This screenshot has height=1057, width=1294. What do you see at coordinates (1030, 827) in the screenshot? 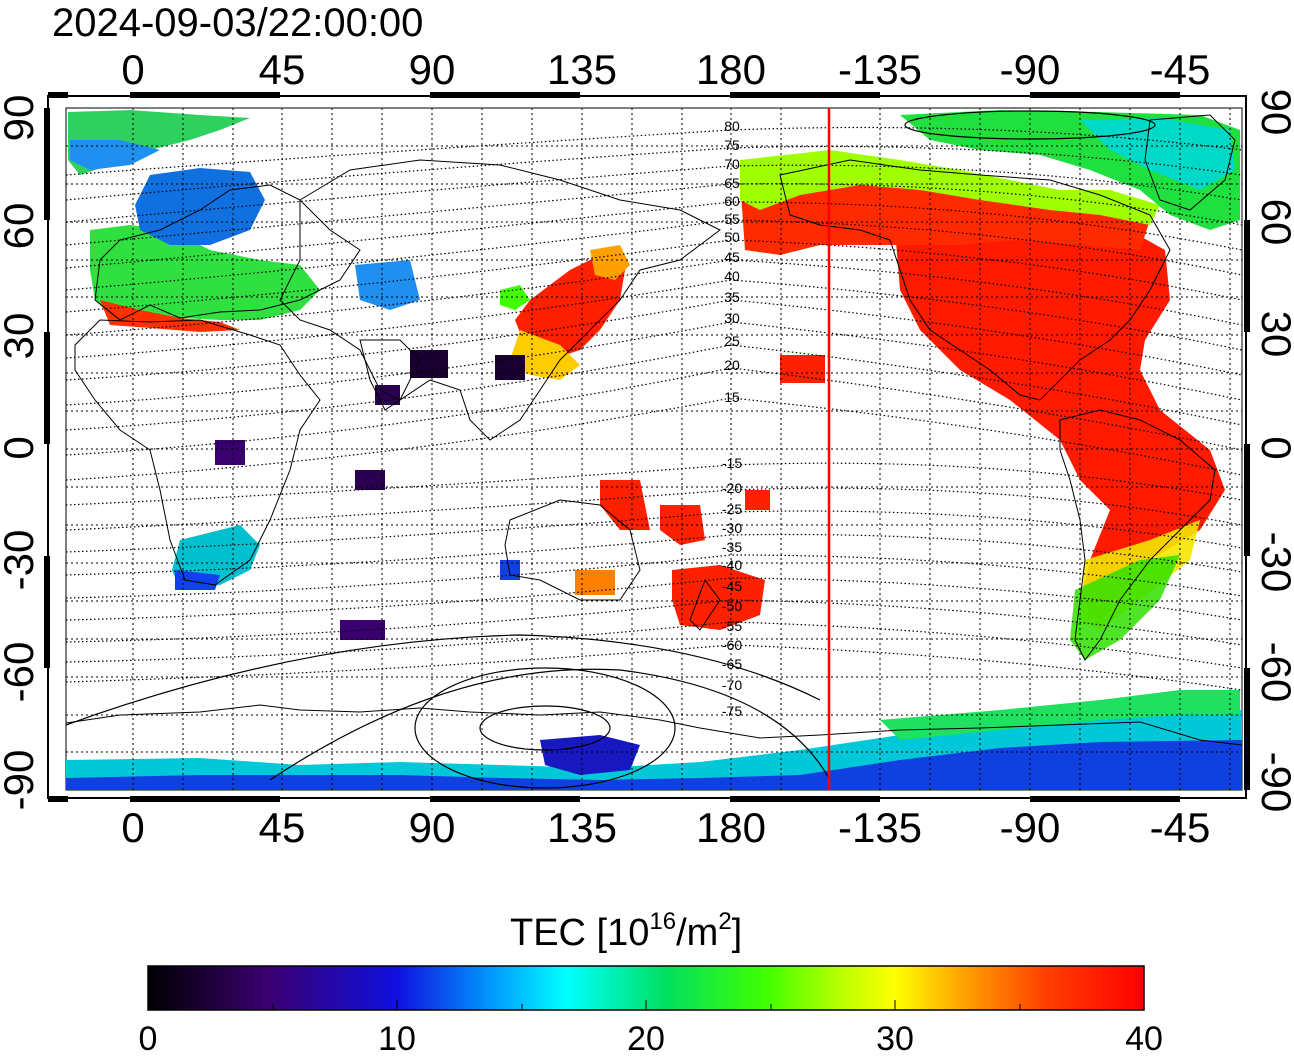
I see `lon-tick-bottom: -90` at bounding box center [1030, 827].